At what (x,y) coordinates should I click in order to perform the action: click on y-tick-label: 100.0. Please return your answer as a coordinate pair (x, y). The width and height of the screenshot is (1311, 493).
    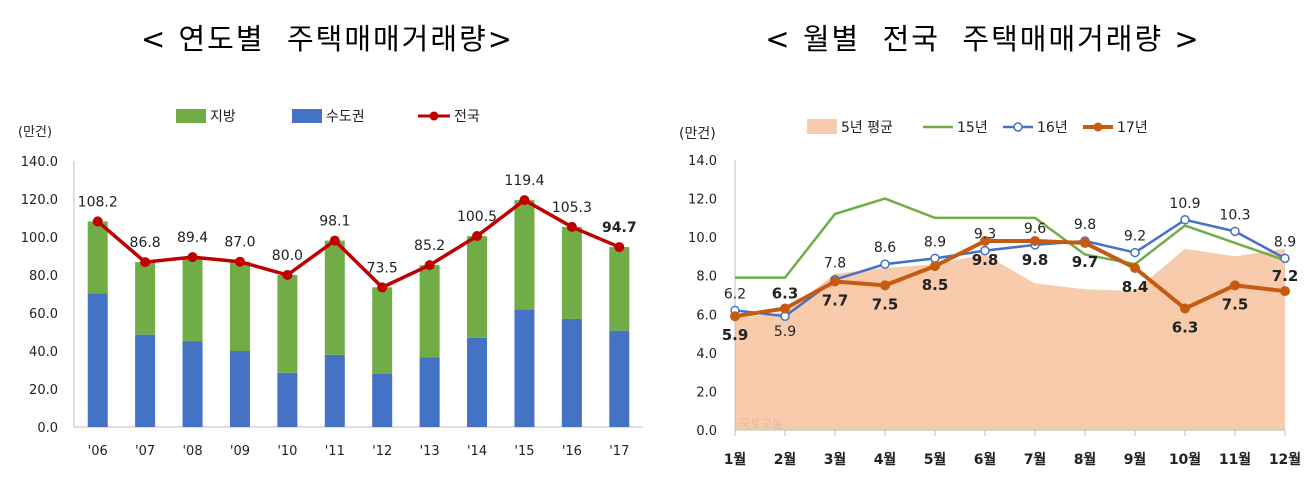
    Looking at the image, I should click on (39, 238).